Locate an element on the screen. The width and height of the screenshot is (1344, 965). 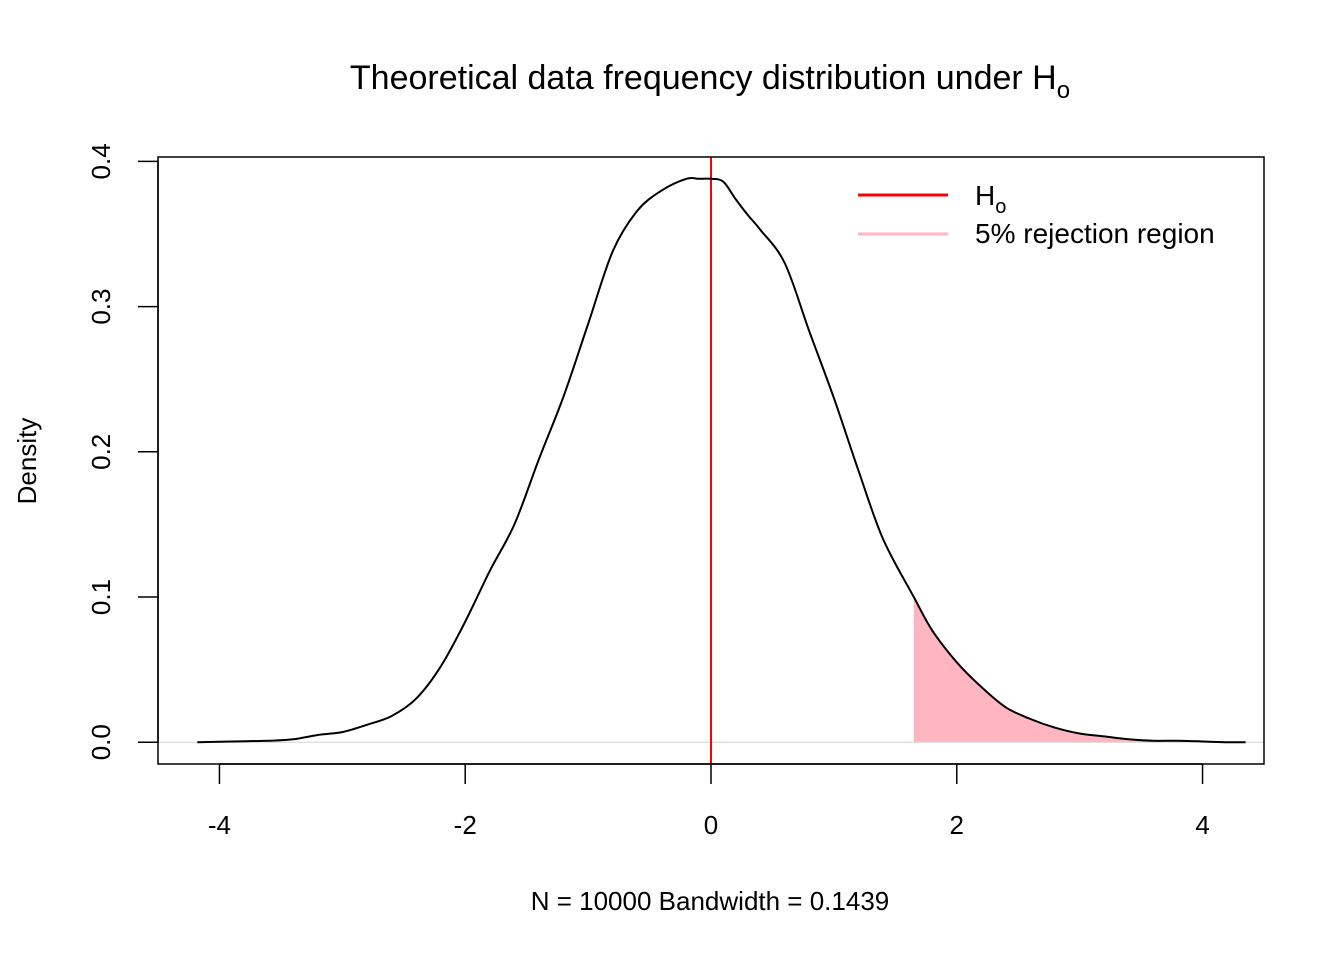
y-tick-label: 0.3 is located at coordinates (101, 307).